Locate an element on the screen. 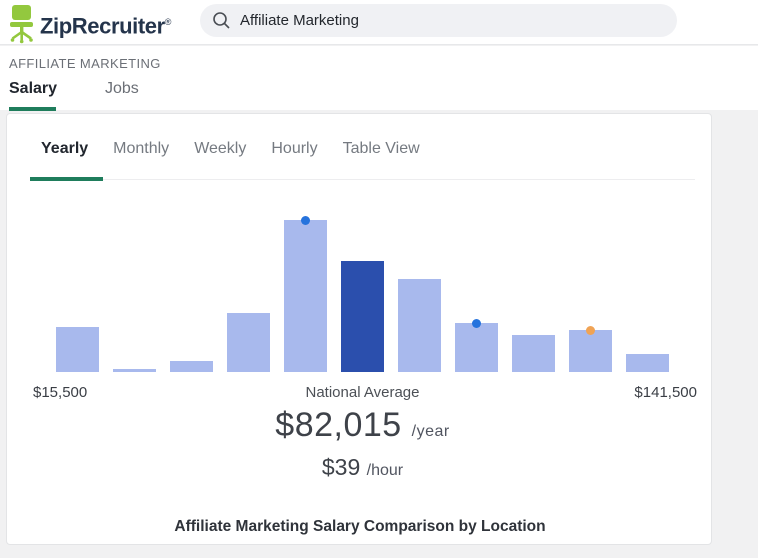 The width and height of the screenshot is (758, 558). national-average-label: National Average is located at coordinates (362, 392).